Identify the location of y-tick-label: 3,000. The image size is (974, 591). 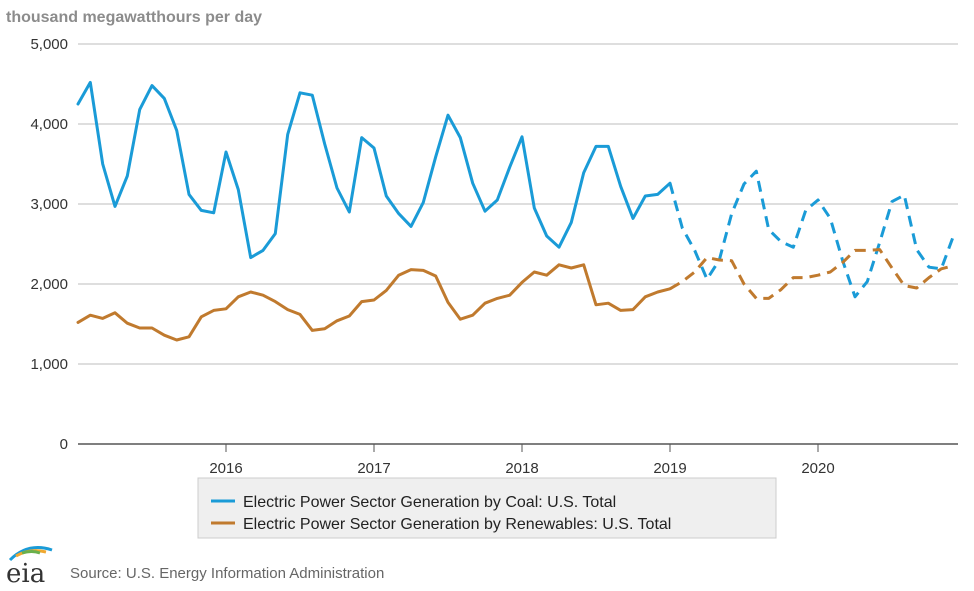
(49, 204).